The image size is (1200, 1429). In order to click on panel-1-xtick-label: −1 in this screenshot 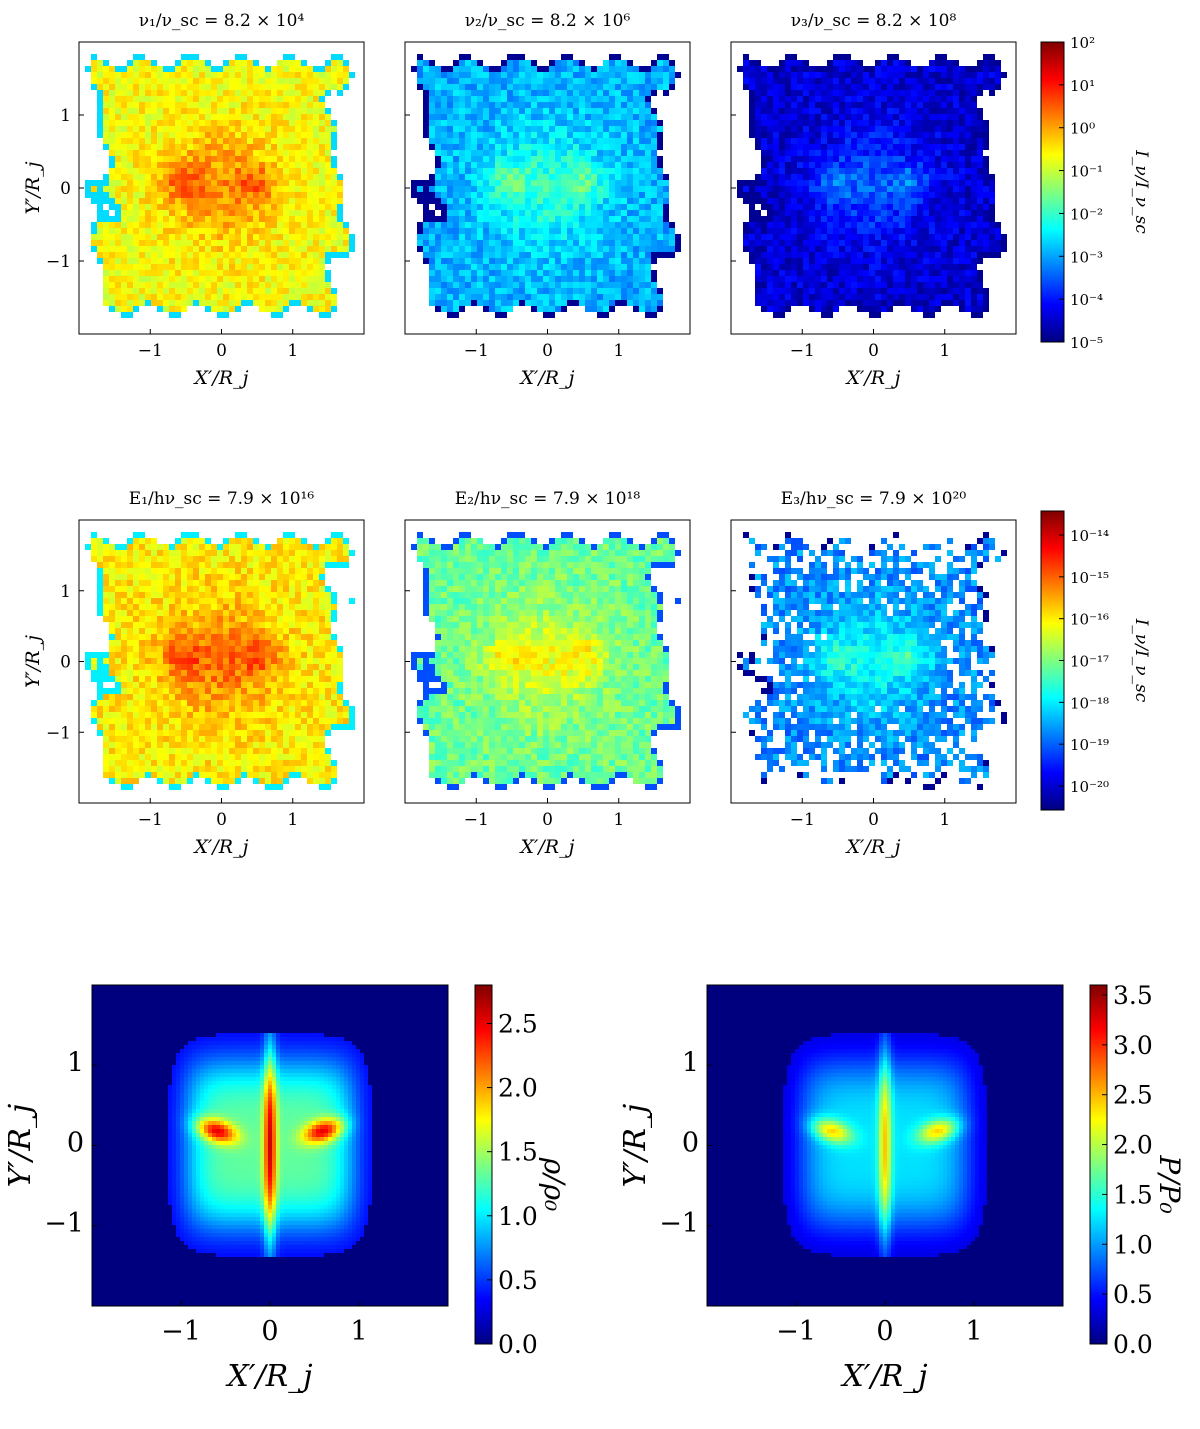, I will do `click(150, 351)`.